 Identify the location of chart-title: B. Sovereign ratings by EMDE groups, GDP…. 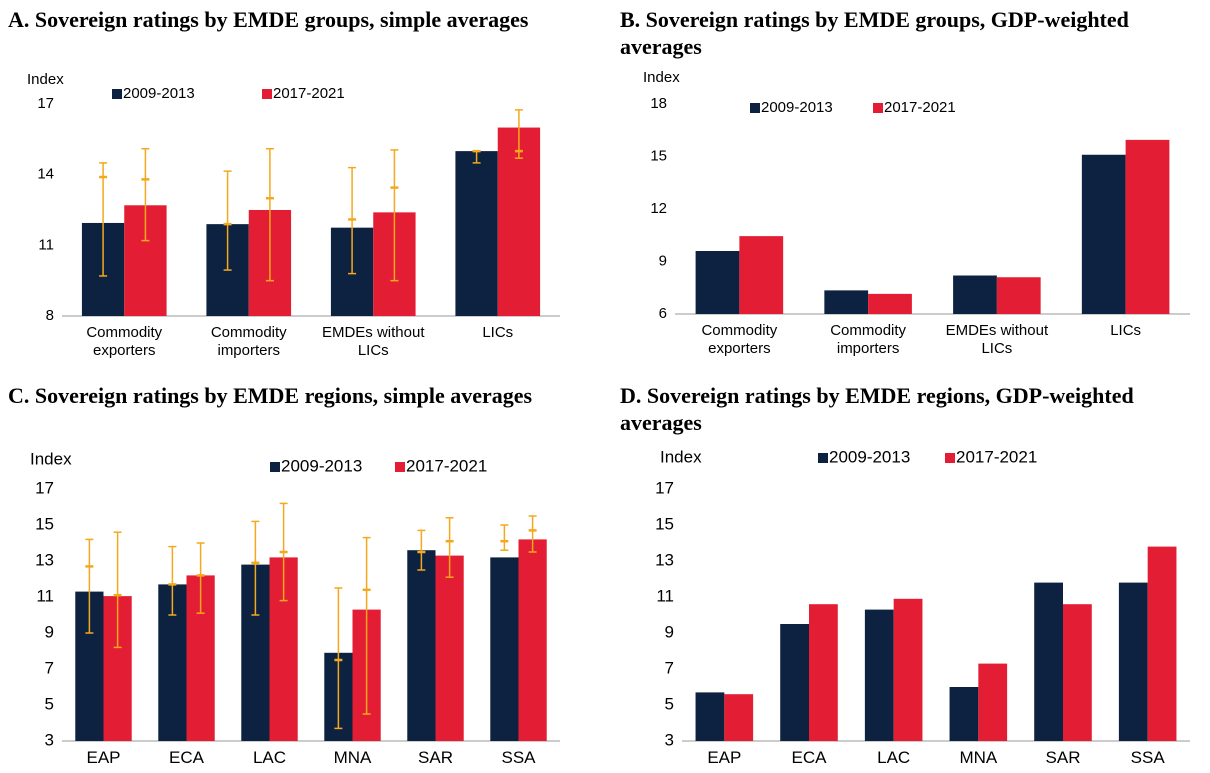
(874, 33).